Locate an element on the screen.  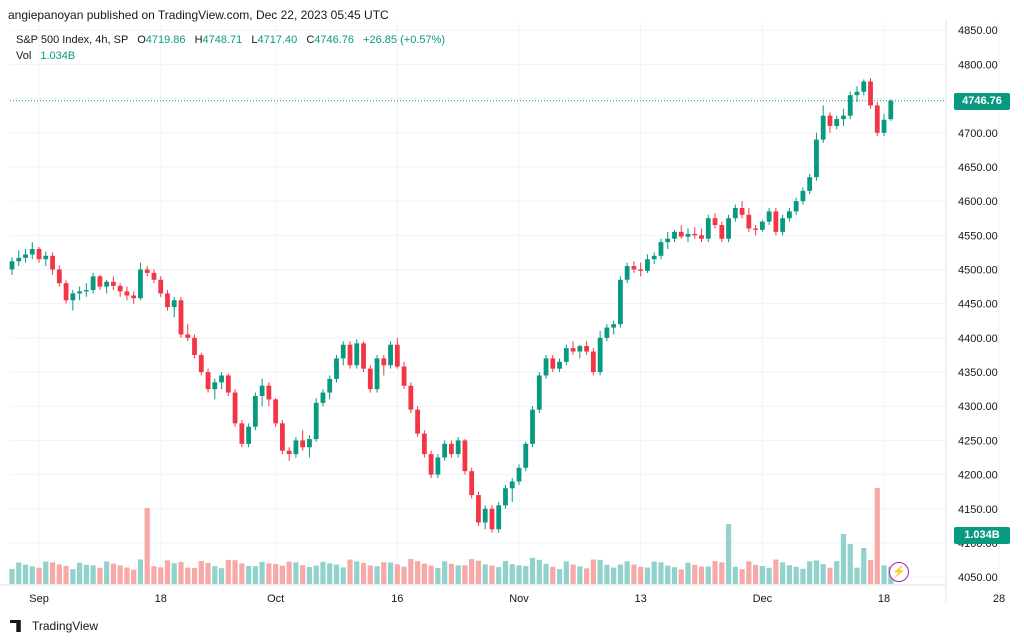
change-value: +26.85 (+0.57%) is located at coordinates (404, 40).